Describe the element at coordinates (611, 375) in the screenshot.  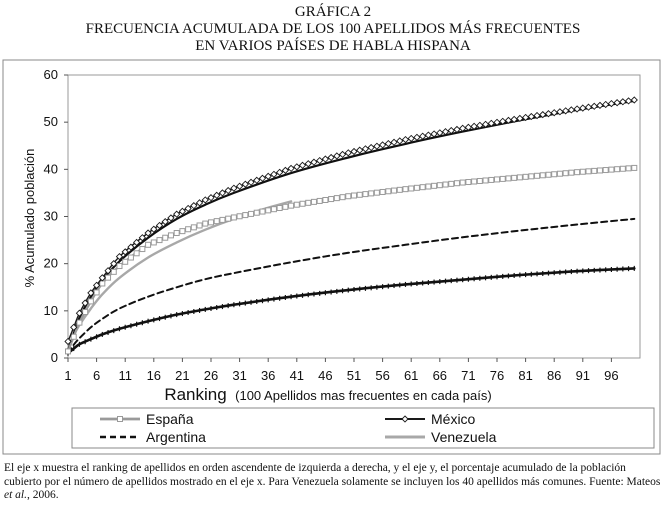
I see `x-tick-label: 96` at that location.